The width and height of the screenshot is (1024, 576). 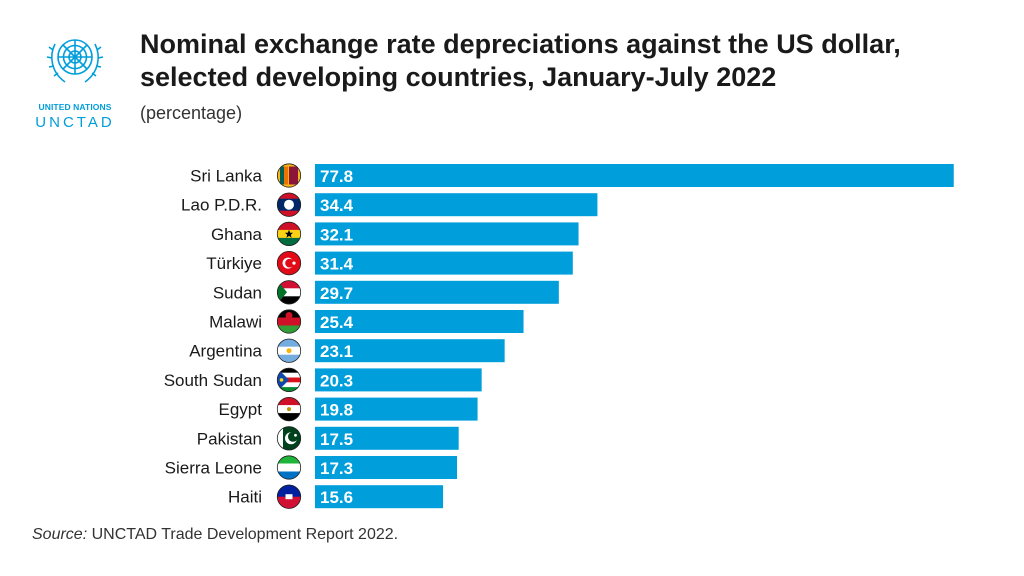 What do you see at coordinates (337, 205) in the screenshot?
I see `data-label-lao-p-d-r: 34.4` at bounding box center [337, 205].